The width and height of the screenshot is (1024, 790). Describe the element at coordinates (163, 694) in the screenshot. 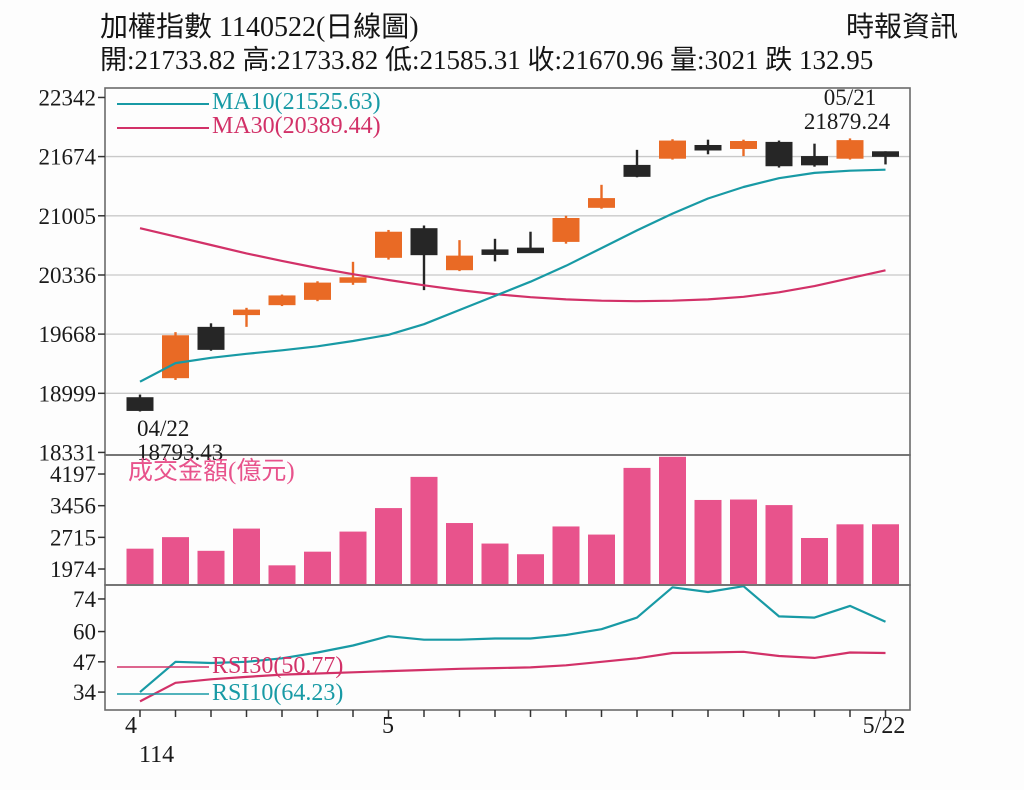

I see `rsi10-legend-key-line` at that location.